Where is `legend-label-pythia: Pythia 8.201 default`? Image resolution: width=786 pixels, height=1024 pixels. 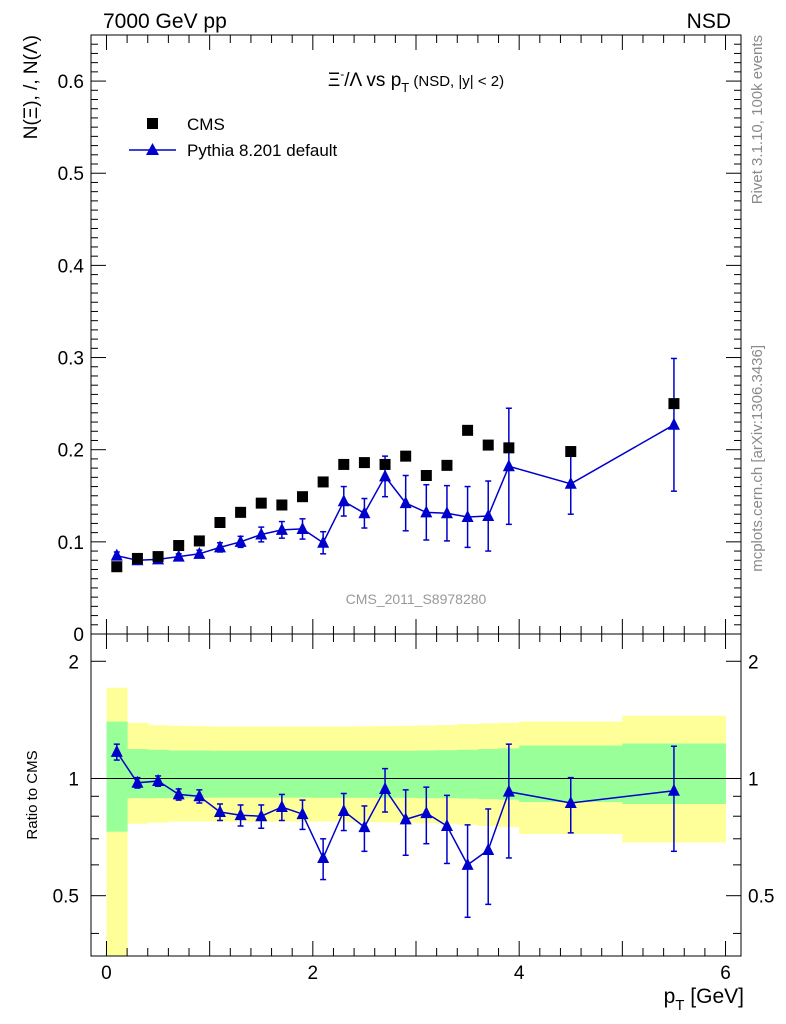 legend-label-pythia: Pythia 8.201 default is located at coordinates (262, 150).